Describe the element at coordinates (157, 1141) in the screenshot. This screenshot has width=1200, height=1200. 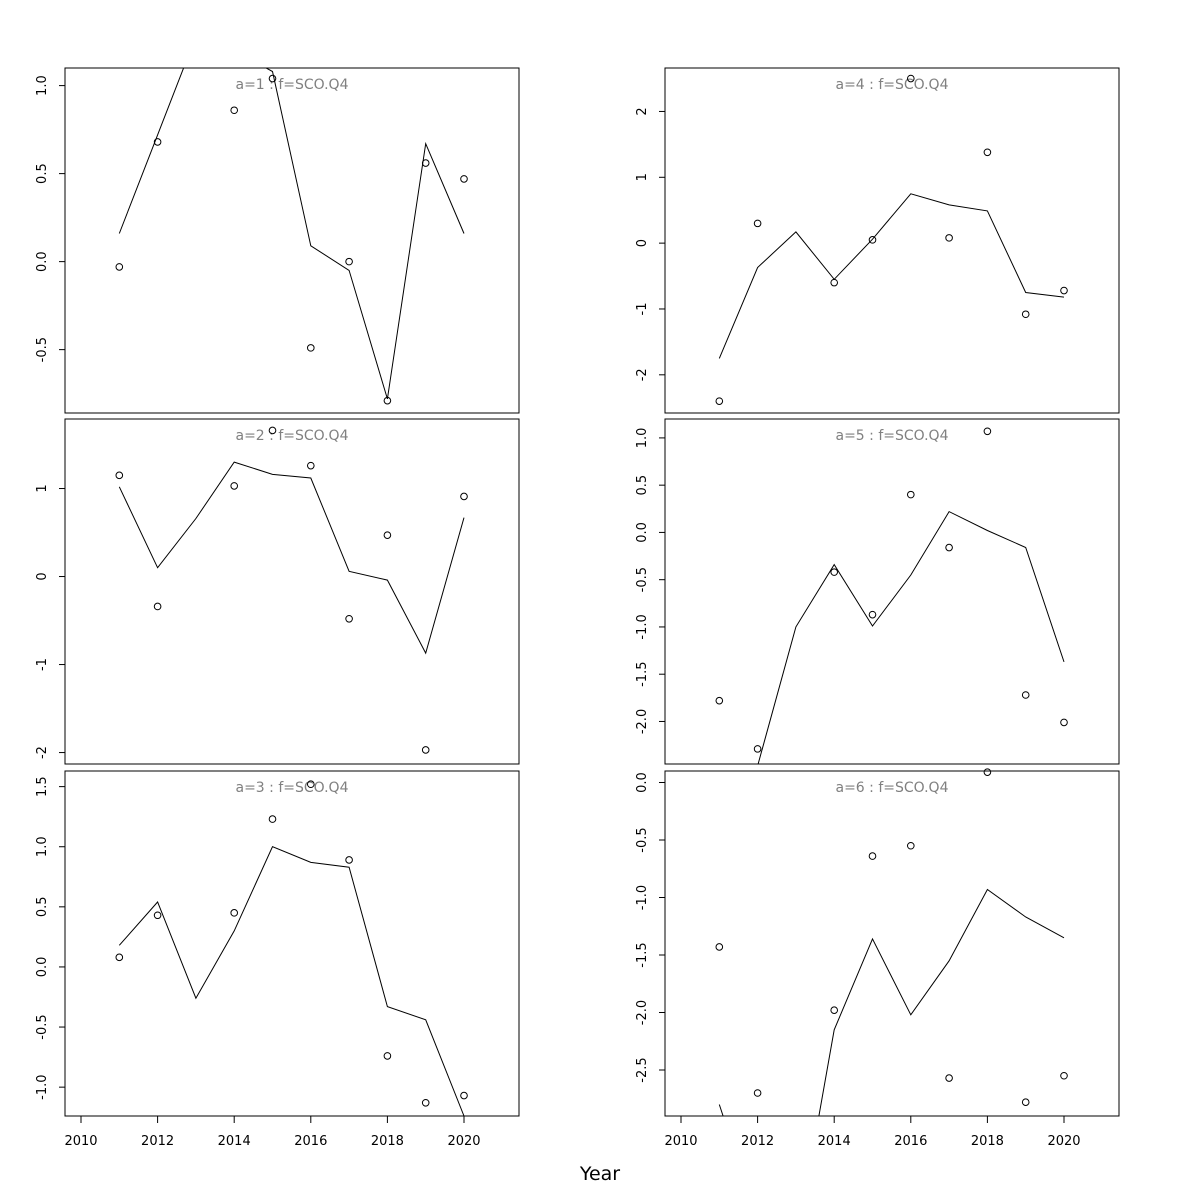
I see `x-tick-label: 2012` at that location.